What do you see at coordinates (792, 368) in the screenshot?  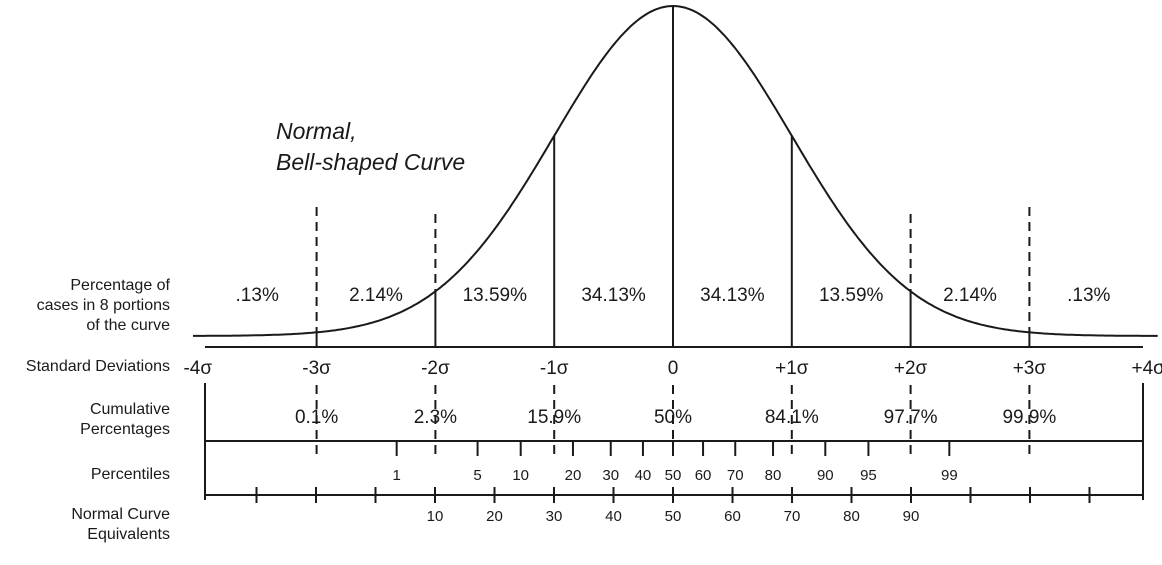 I see `std-dev-label: +1σ` at bounding box center [792, 368].